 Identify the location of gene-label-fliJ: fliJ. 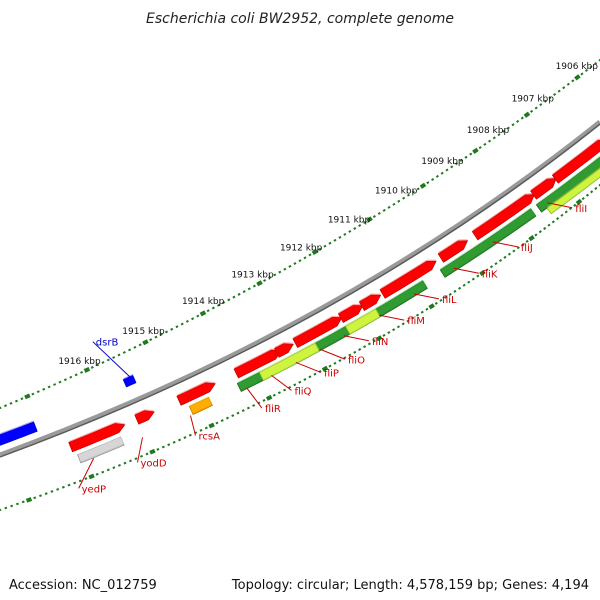
(527, 248).